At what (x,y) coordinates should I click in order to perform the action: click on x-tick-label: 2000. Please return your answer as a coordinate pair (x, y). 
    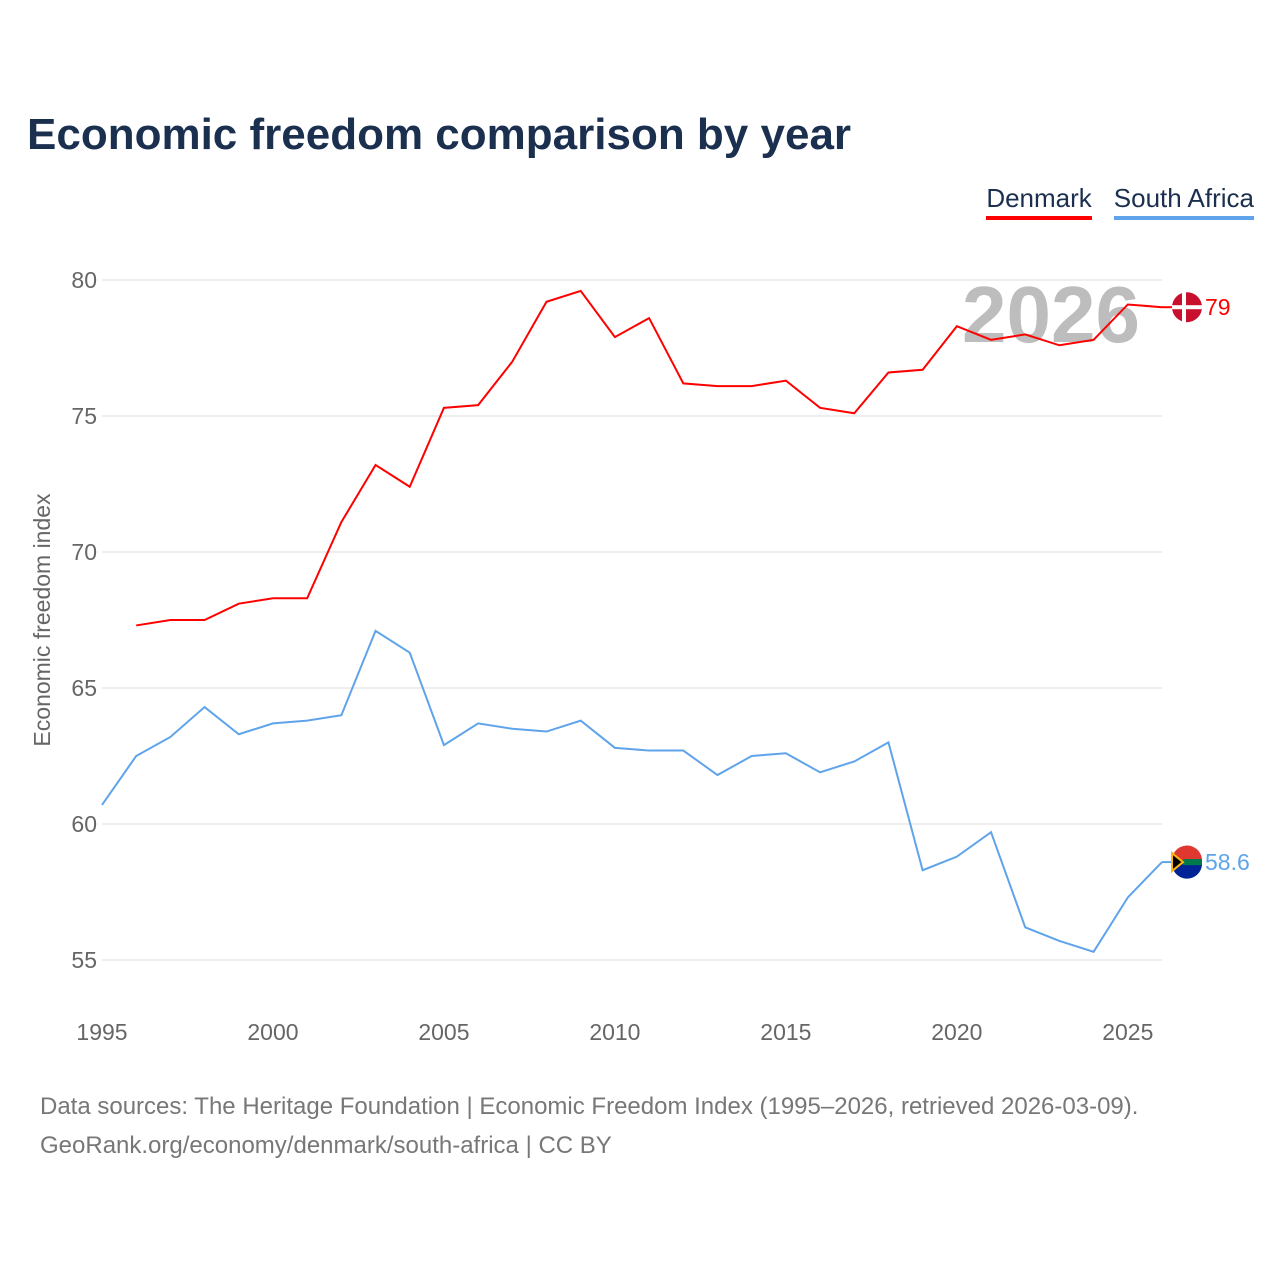
    Looking at the image, I should click on (272, 1032).